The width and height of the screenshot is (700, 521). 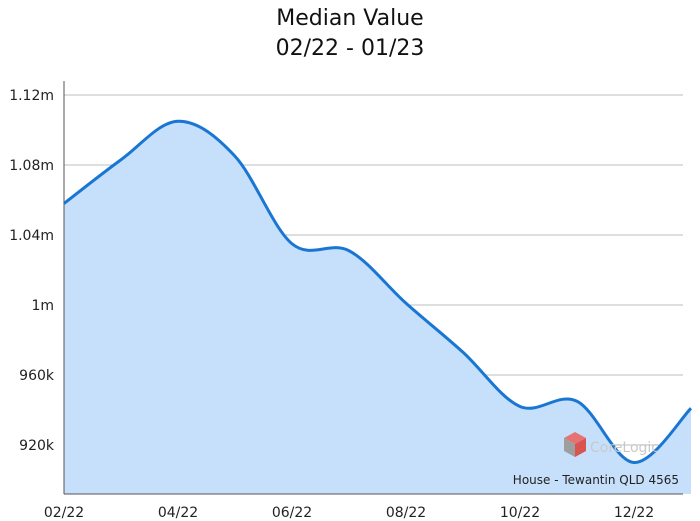 I want to click on x-tick-label: 06/22, so click(x=292, y=513).